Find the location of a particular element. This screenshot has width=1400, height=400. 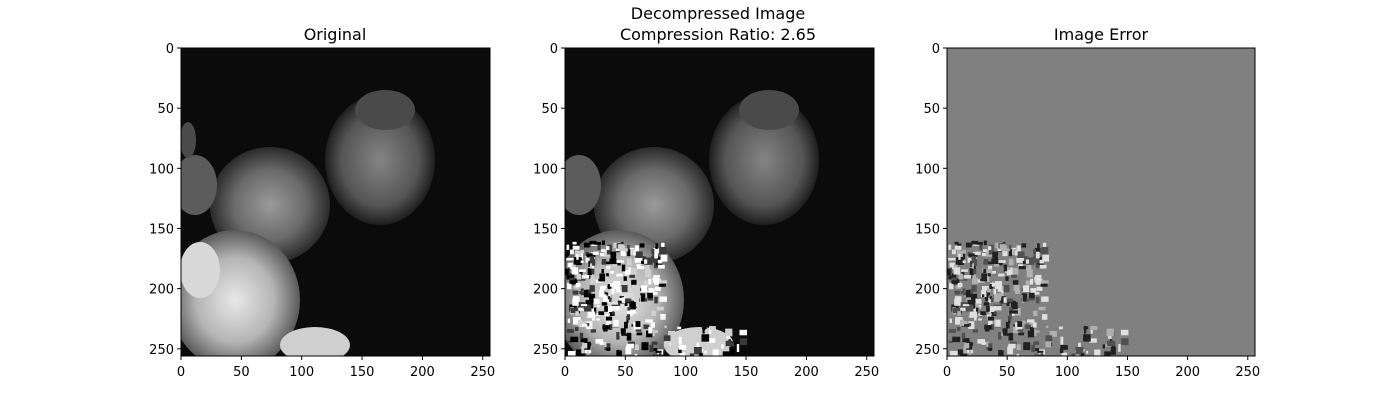

artifact-region is located at coordinates (1038, 298).